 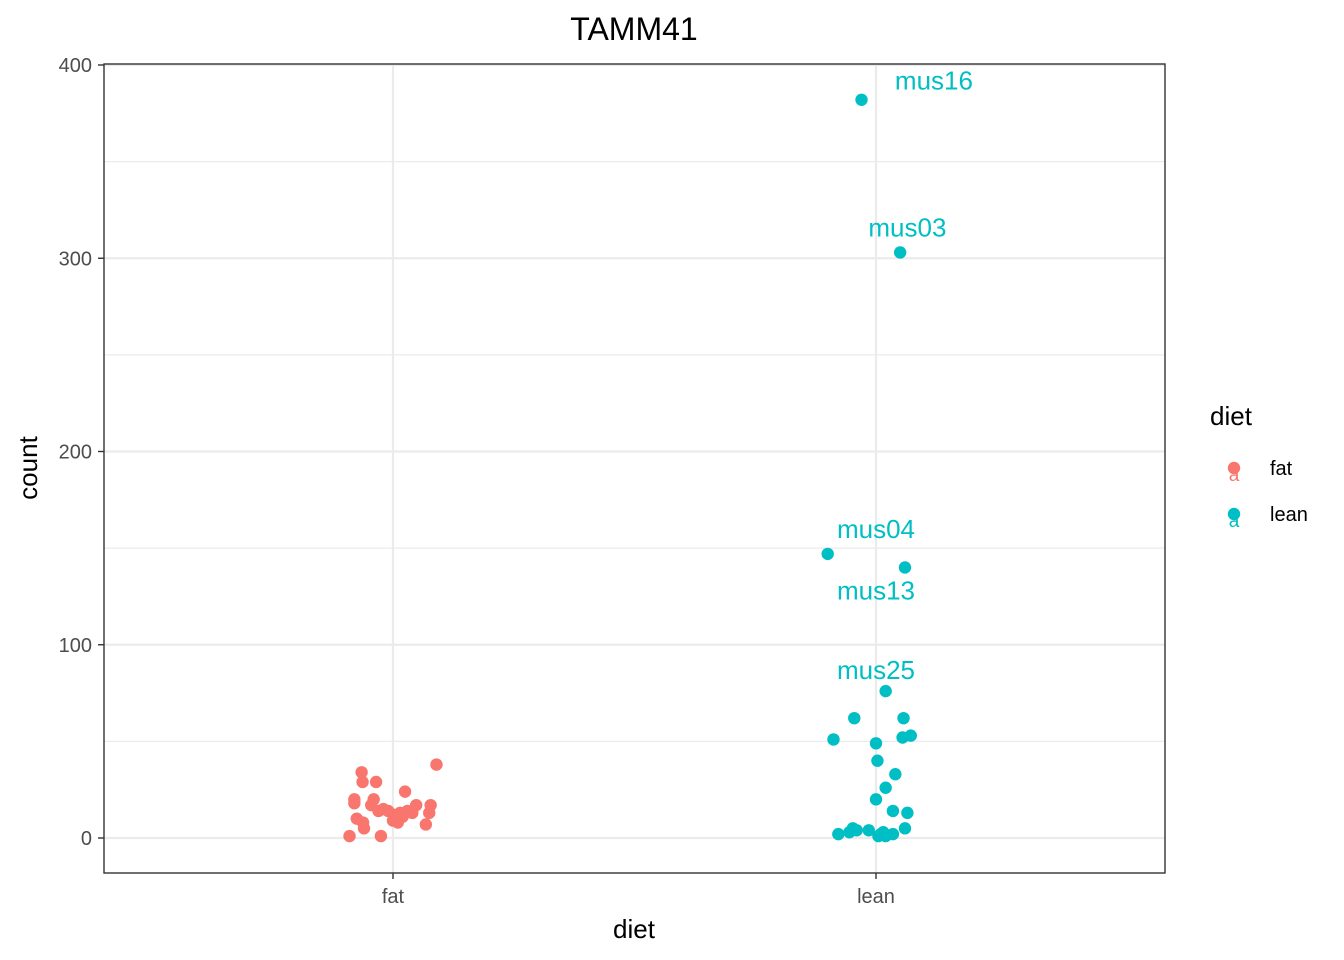 What do you see at coordinates (633, 29) in the screenshot?
I see `chart-title: TAMM41` at bounding box center [633, 29].